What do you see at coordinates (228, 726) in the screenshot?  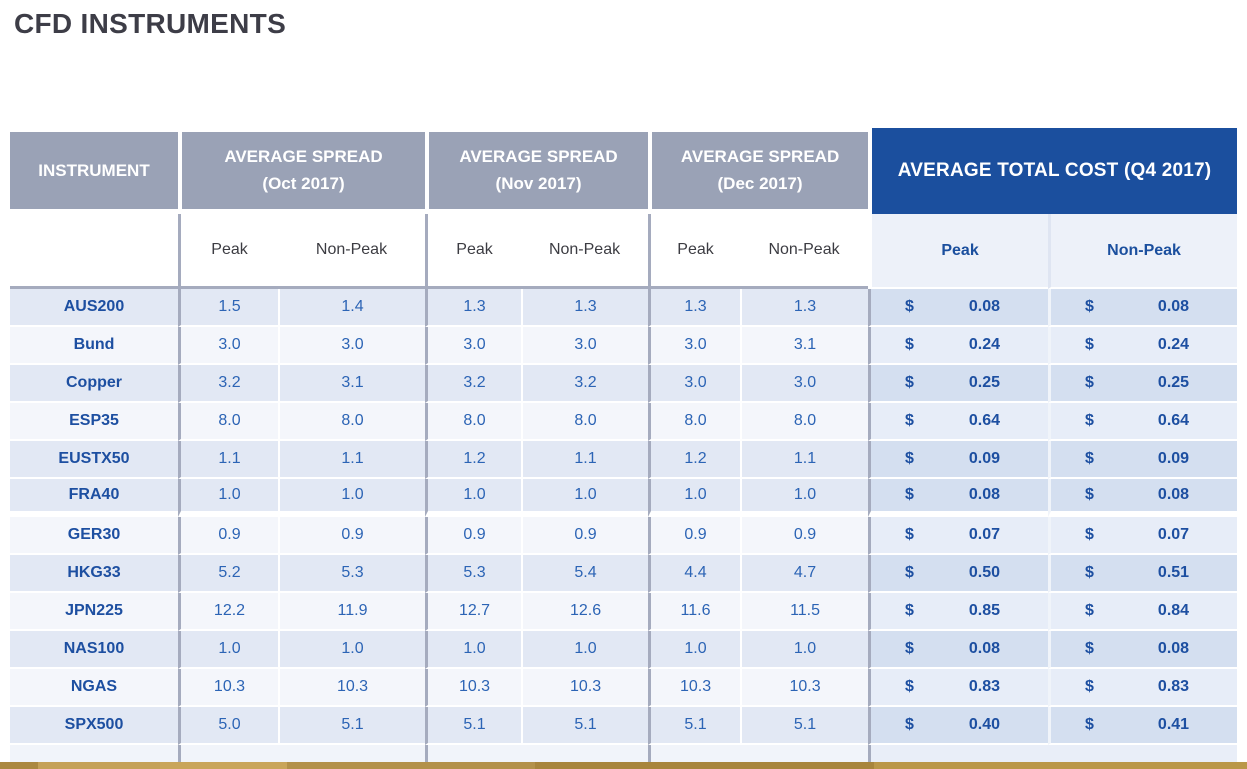 I see `oct-peak-value: 5.0` at bounding box center [228, 726].